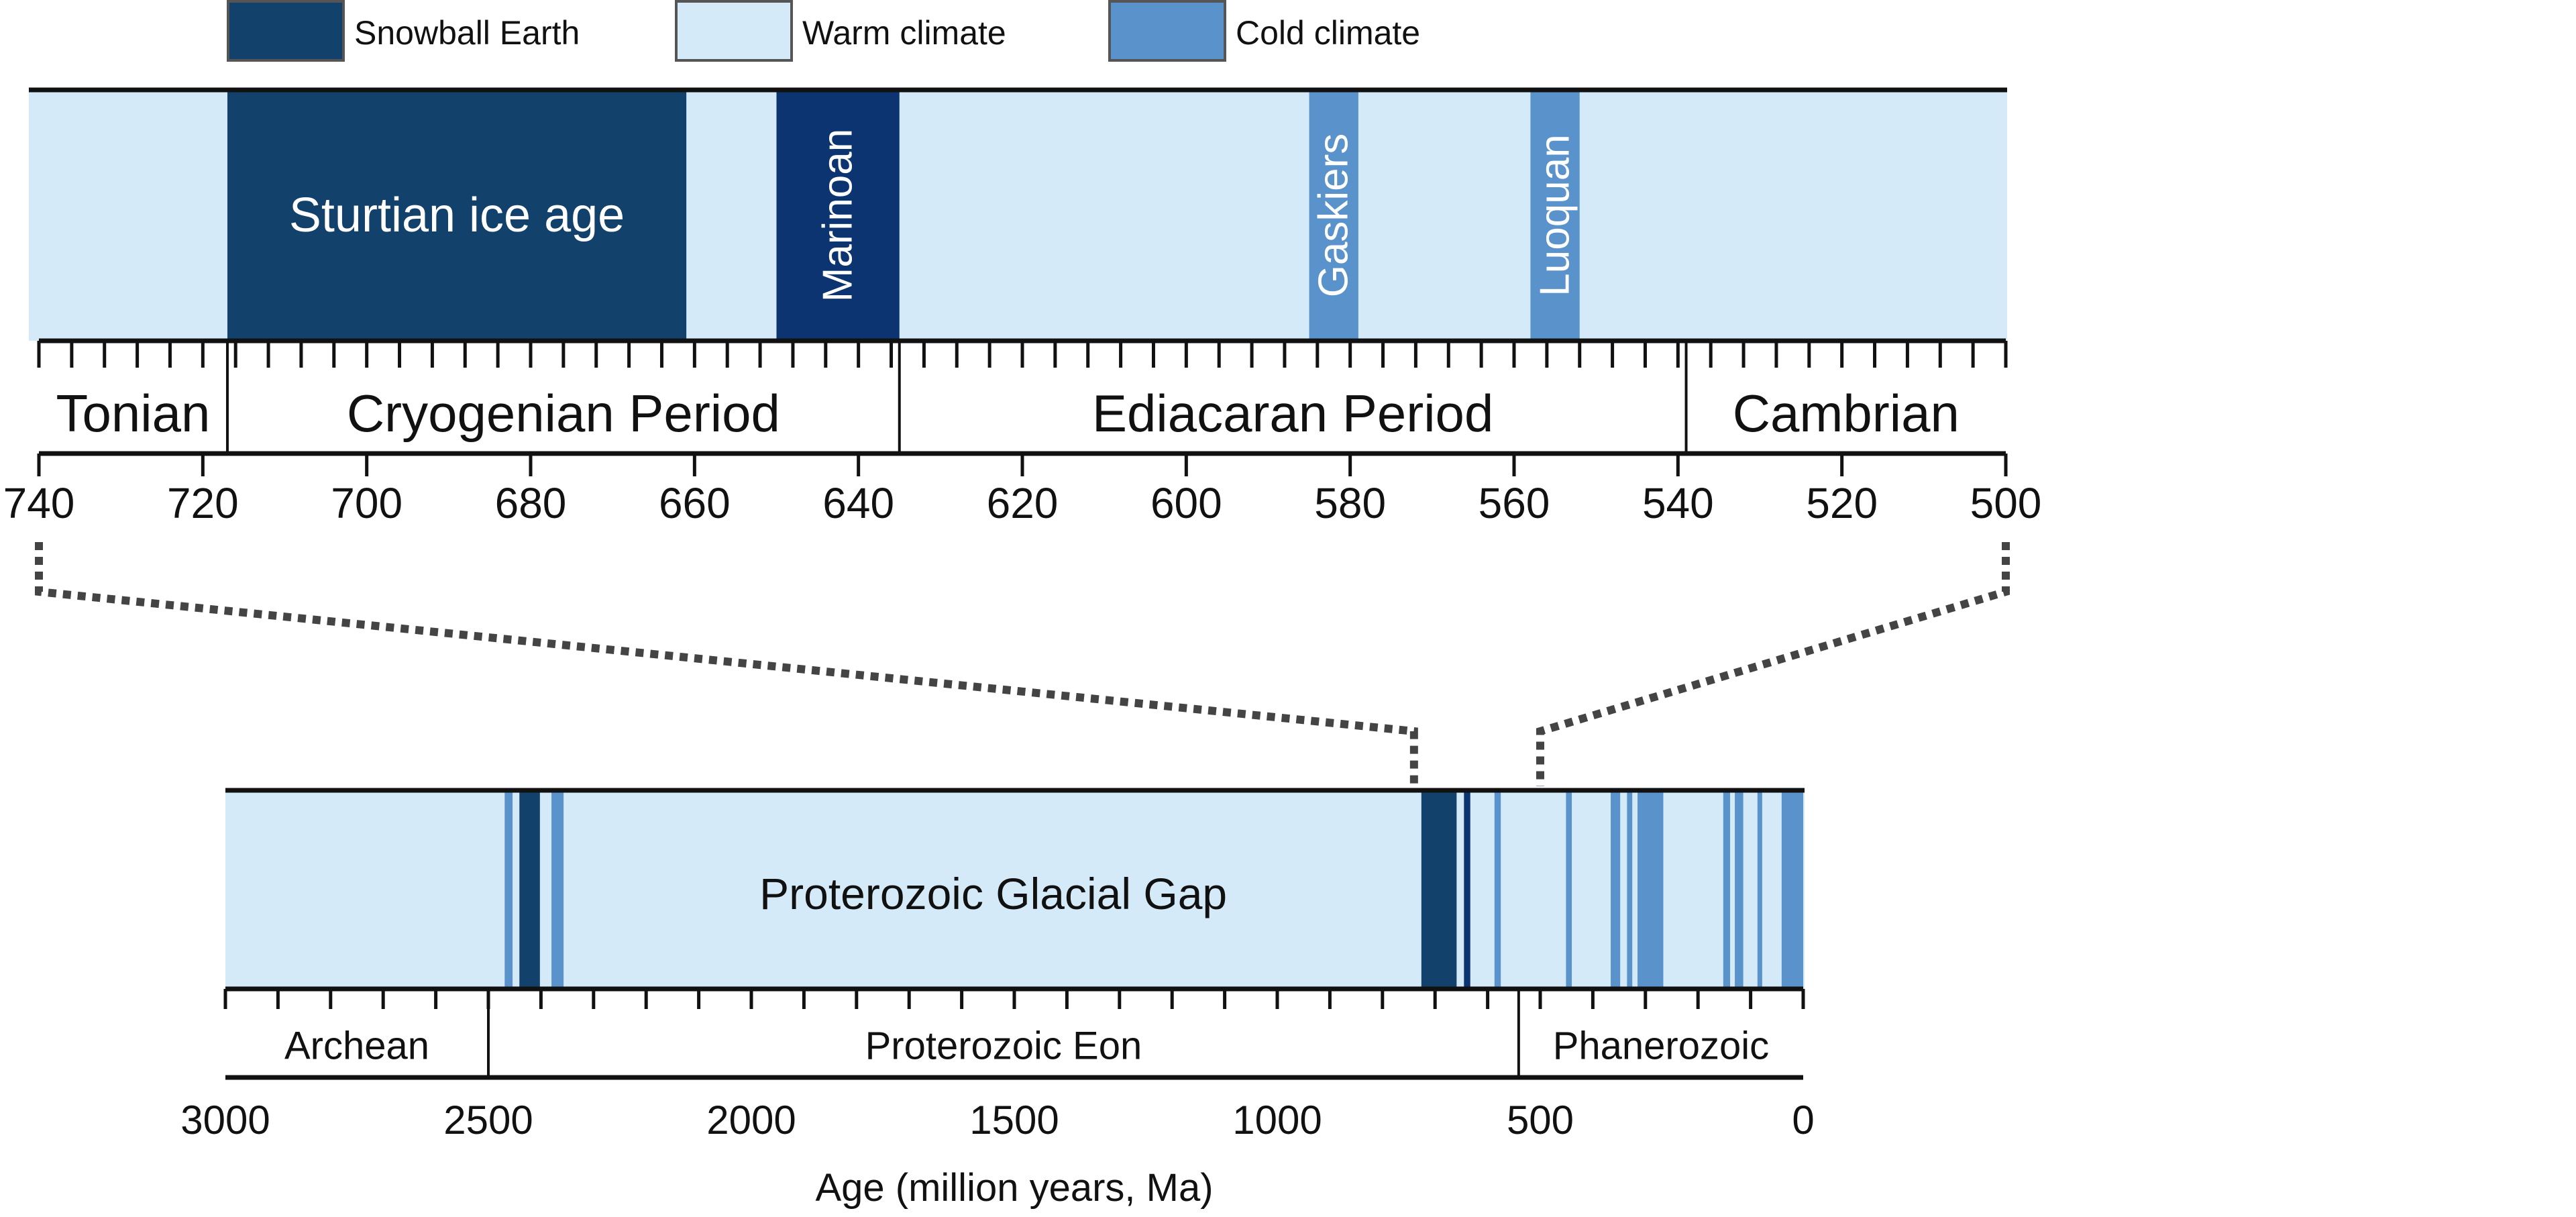 Image resolution: width=2576 pixels, height=1217 pixels. What do you see at coordinates (1023, 503) in the screenshot?
I see `tick-label: 620` at bounding box center [1023, 503].